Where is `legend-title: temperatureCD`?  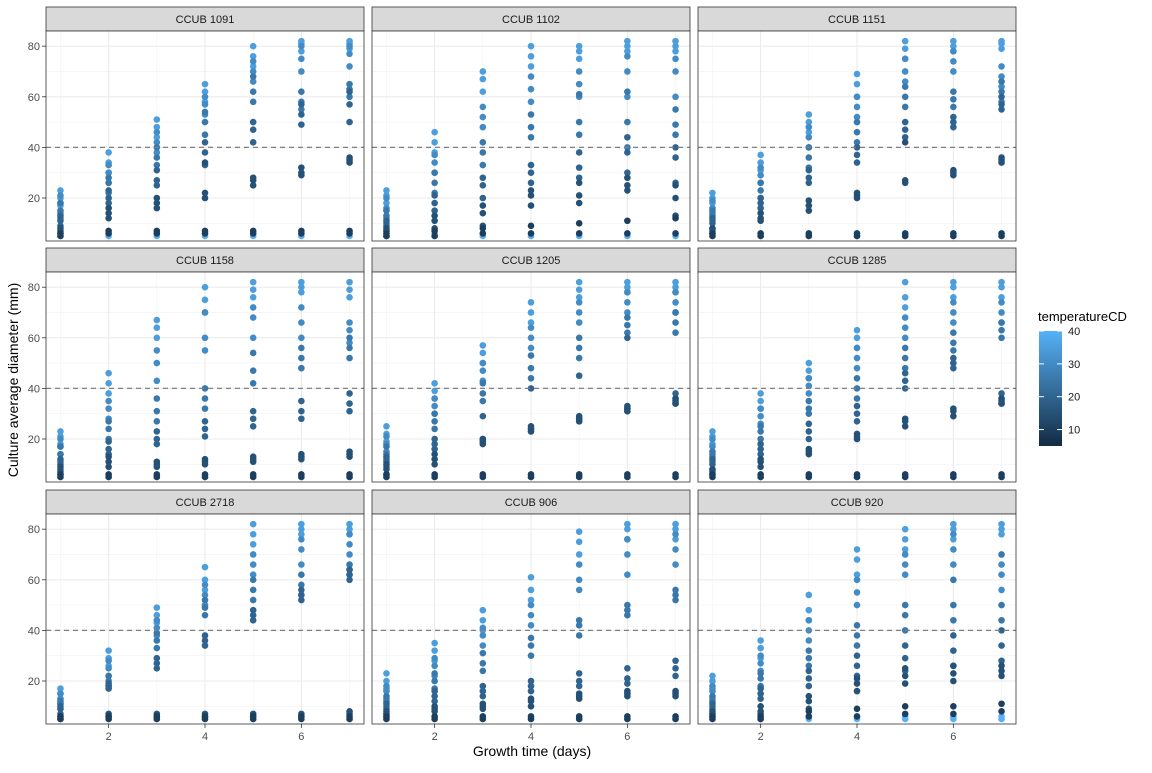 legend-title: temperatureCD is located at coordinates (1082, 316).